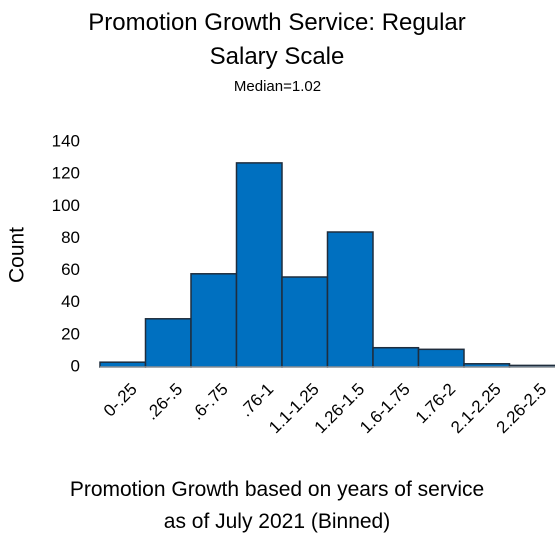 The height and width of the screenshot is (534, 555). Describe the element at coordinates (70, 269) in the screenshot. I see `y-tick-label: 60` at that location.